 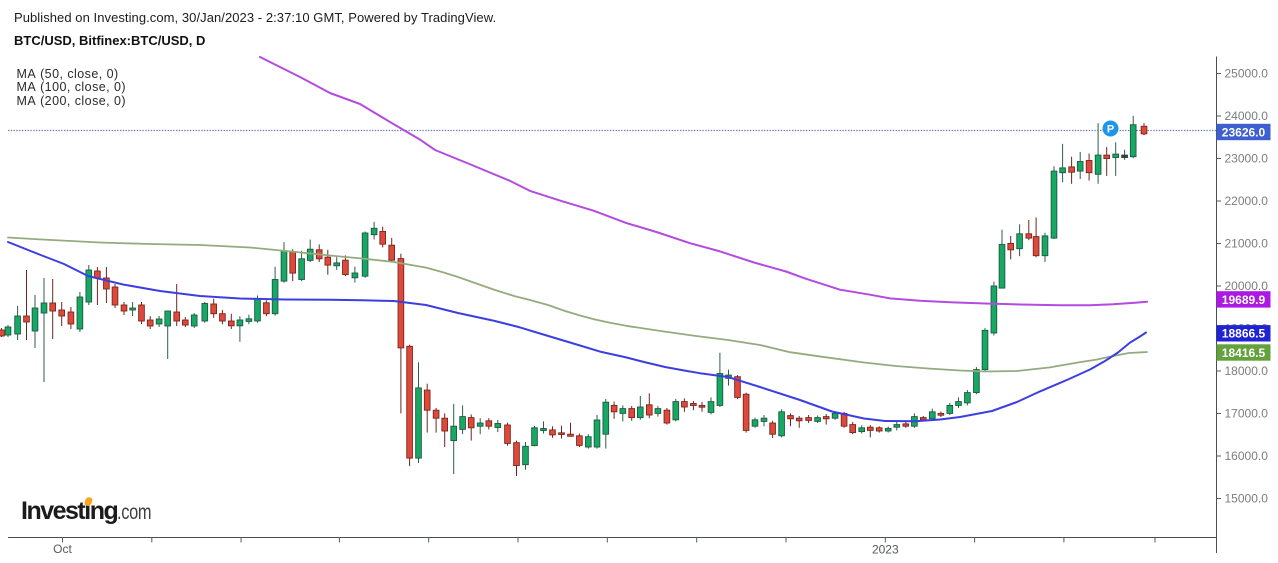 What do you see at coordinates (885, 550) in the screenshot?
I see `svg-text: 2023` at bounding box center [885, 550].